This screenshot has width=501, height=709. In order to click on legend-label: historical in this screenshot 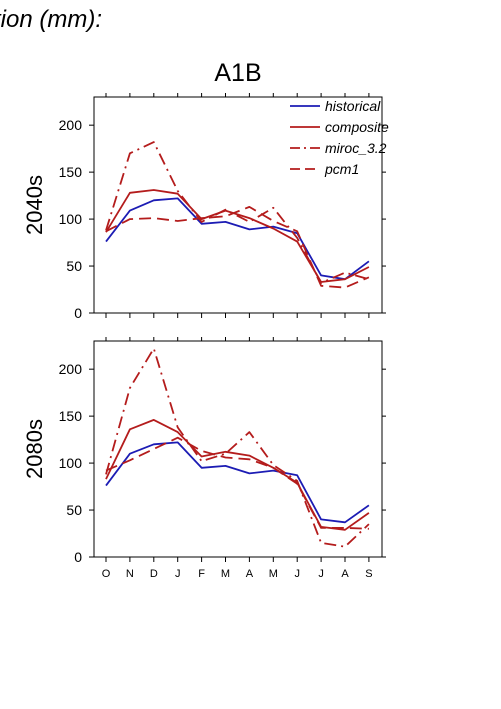, I will do `click(353, 106)`.